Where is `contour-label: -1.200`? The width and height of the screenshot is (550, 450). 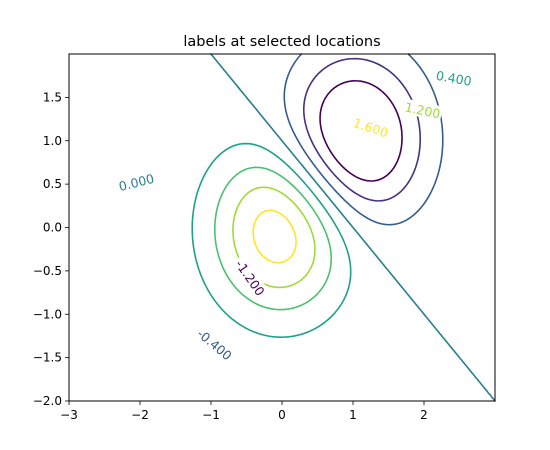 contour-label: -1.200 is located at coordinates (249, 278).